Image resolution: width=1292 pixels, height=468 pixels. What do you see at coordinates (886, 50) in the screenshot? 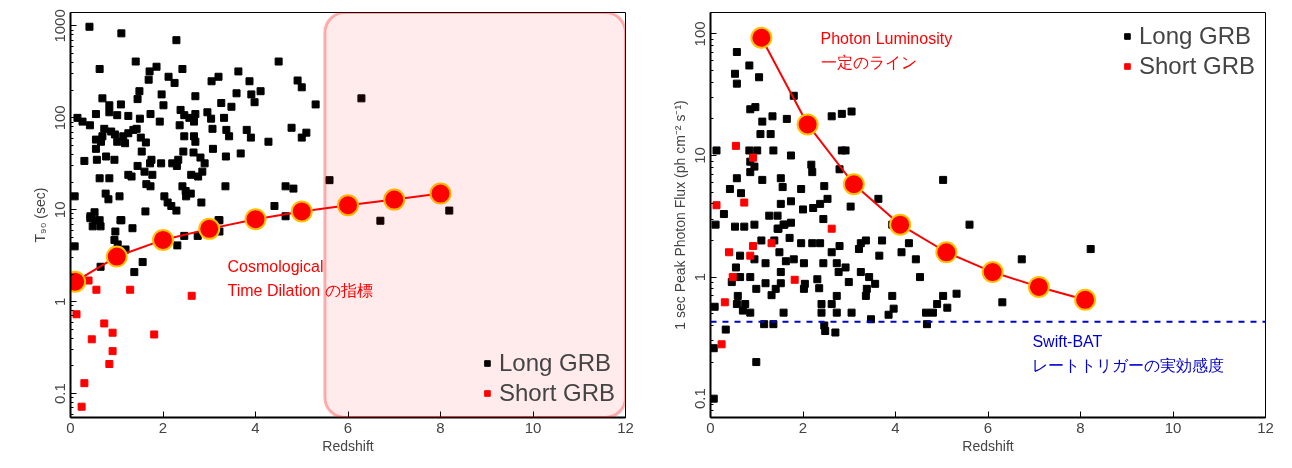
I see `annotation: Photon Luminosity 一定のライン` at bounding box center [886, 50].